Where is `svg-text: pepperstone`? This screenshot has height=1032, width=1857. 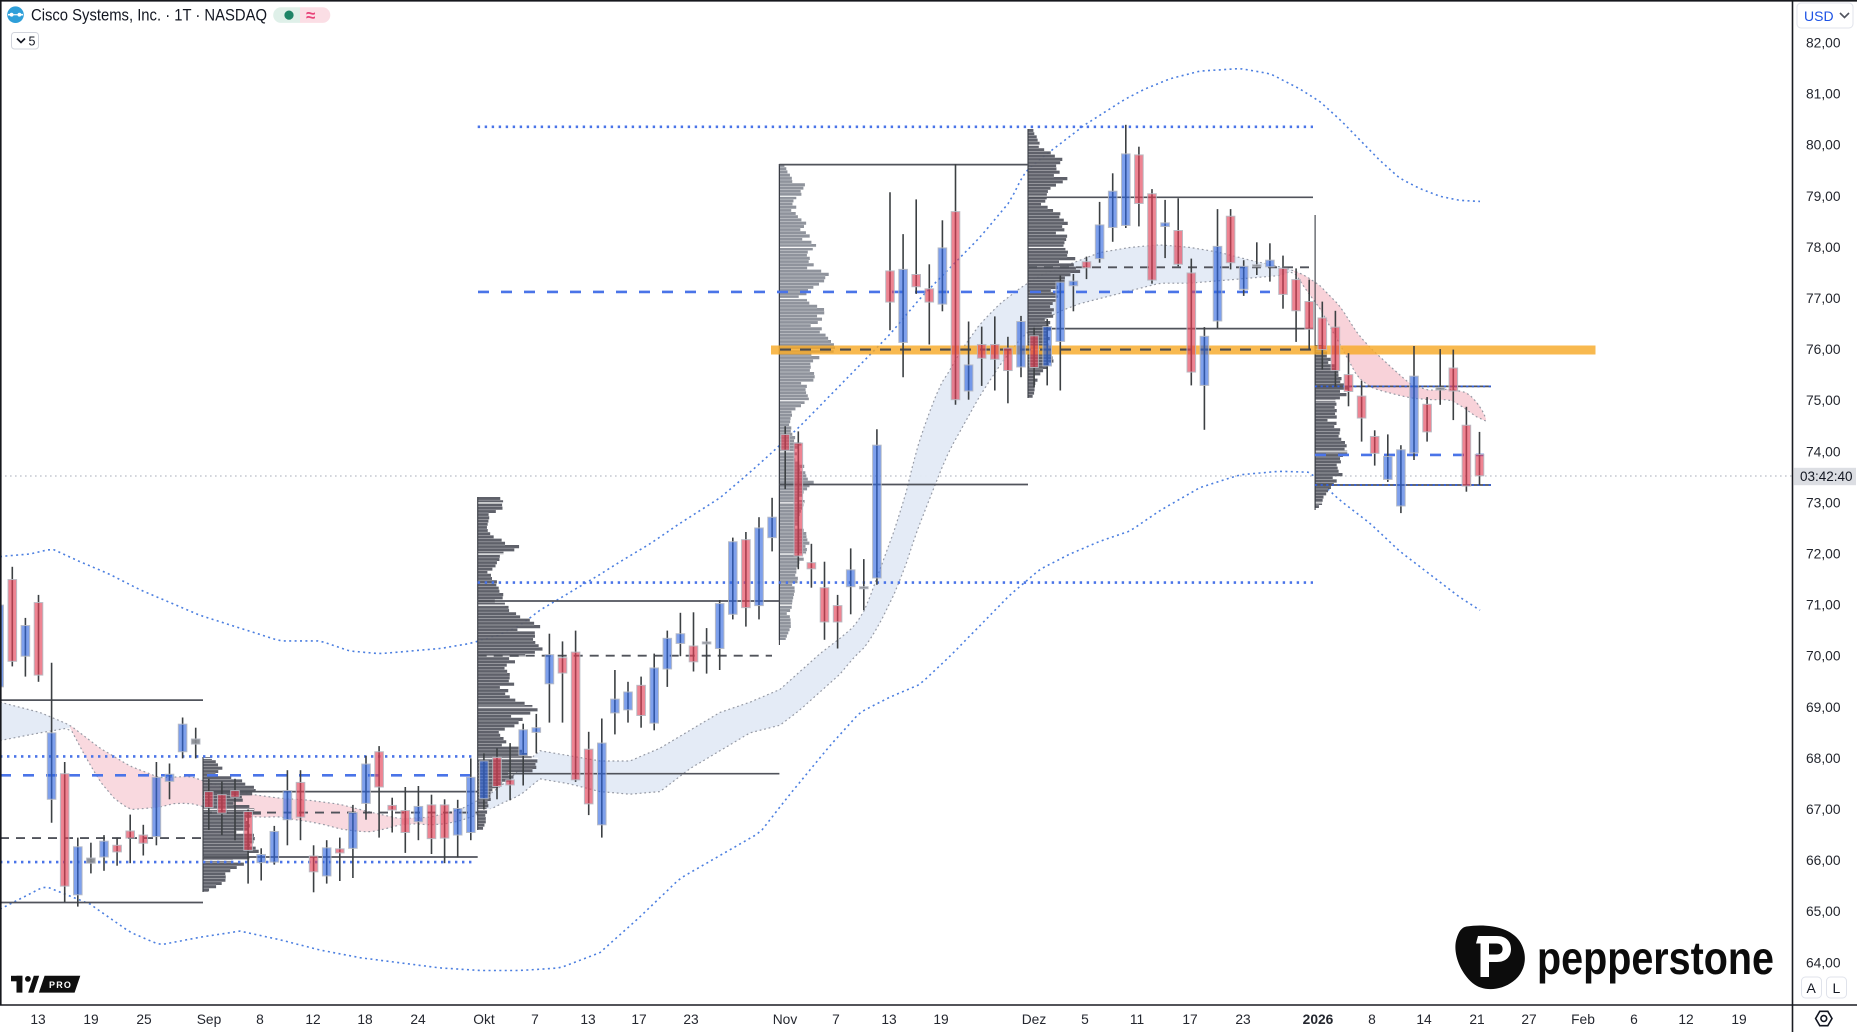 svg-text: pepperstone is located at coordinates (1655, 958).